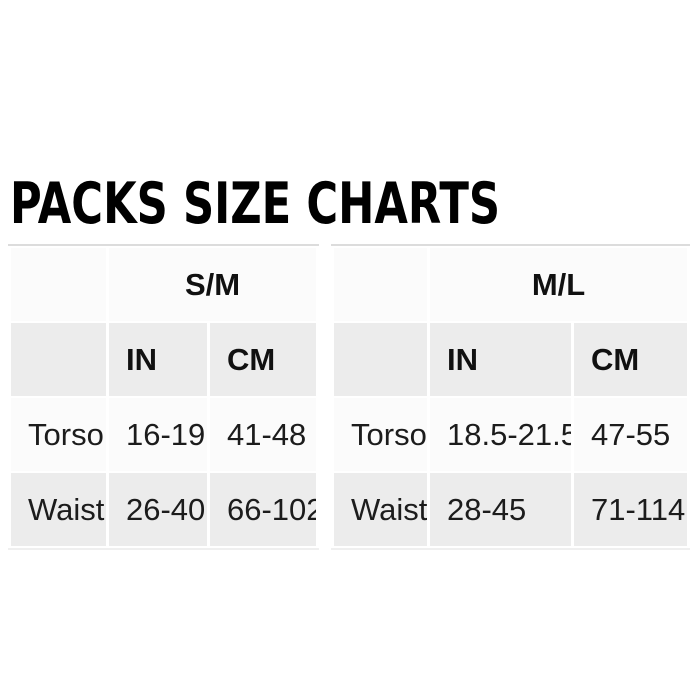  I want to click on table-row: Waist 26-40 66-102, so click(163, 509).